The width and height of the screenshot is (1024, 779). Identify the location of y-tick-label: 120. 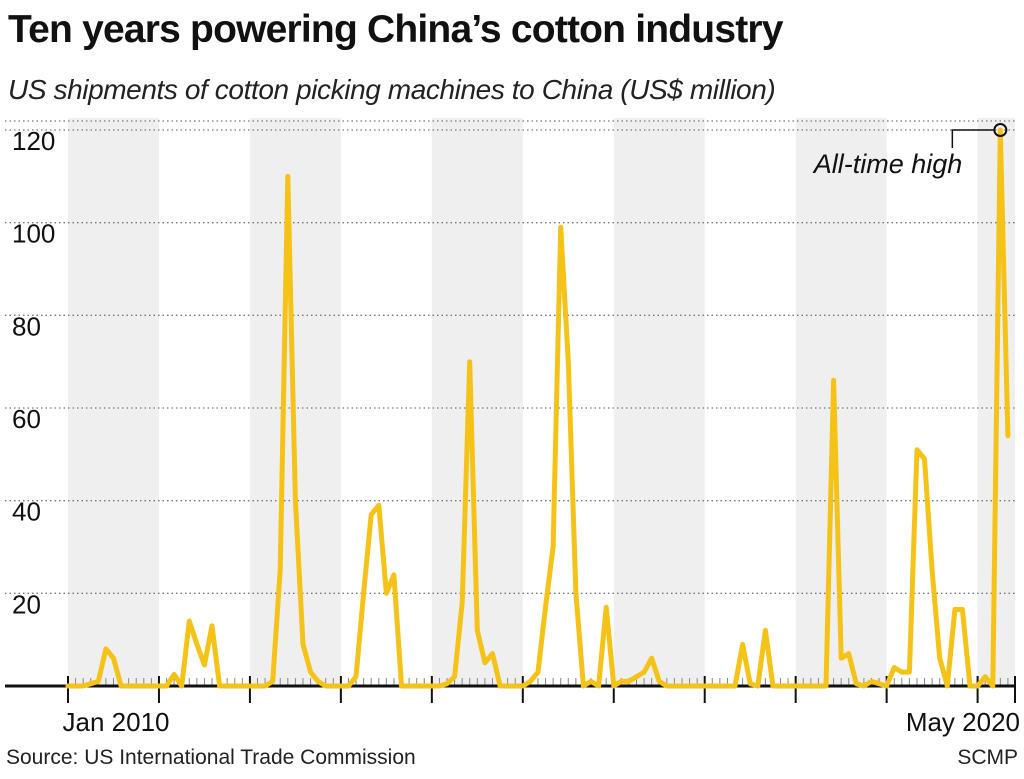
(33, 141).